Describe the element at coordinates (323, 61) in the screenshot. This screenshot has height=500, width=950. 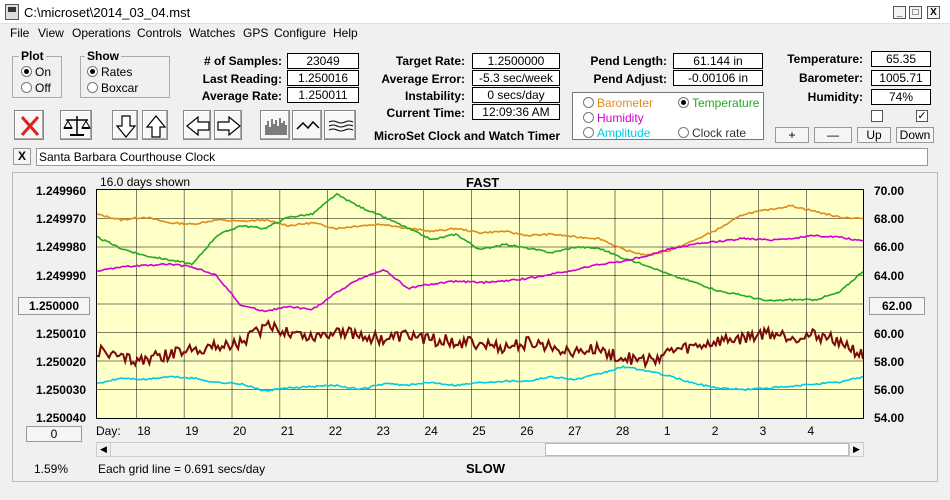
I see `samples-value: 23049` at that location.